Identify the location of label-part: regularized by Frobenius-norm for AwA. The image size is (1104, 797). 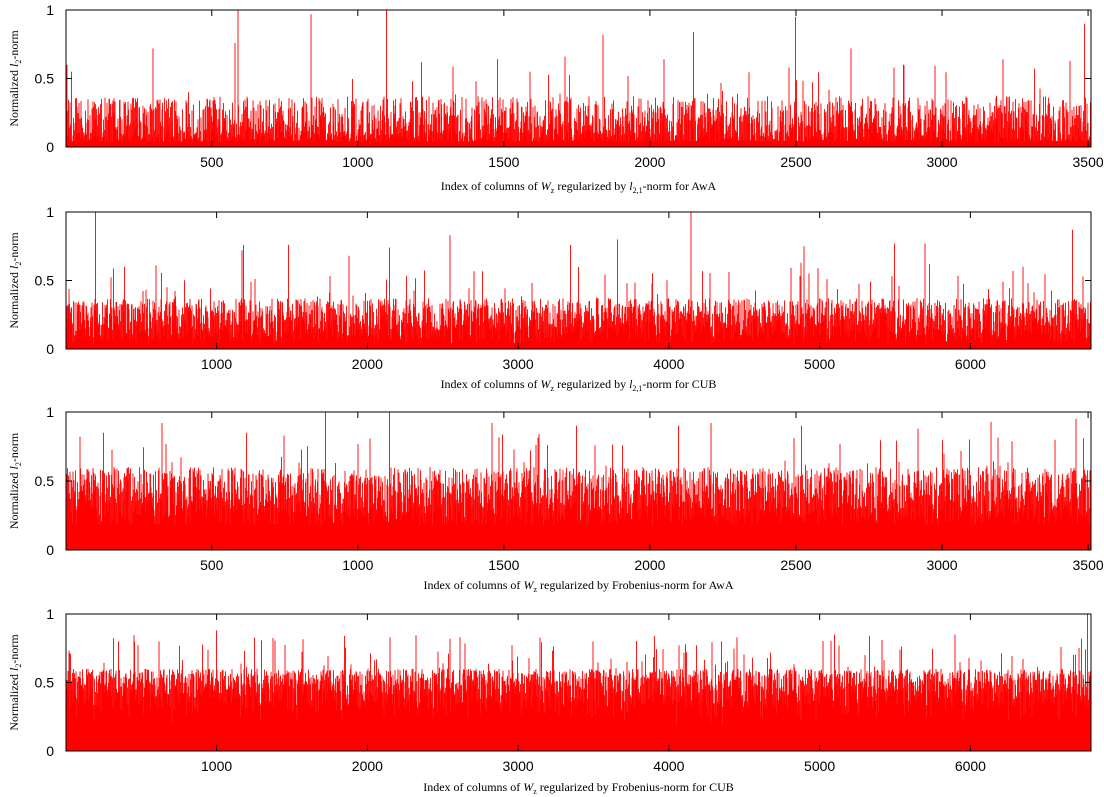
(635, 585).